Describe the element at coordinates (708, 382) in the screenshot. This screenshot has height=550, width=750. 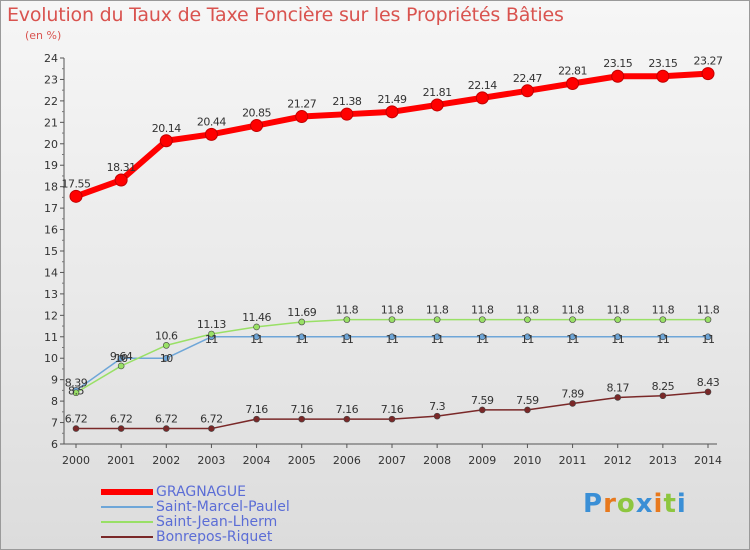
I see `data-label: 8.43` at that location.